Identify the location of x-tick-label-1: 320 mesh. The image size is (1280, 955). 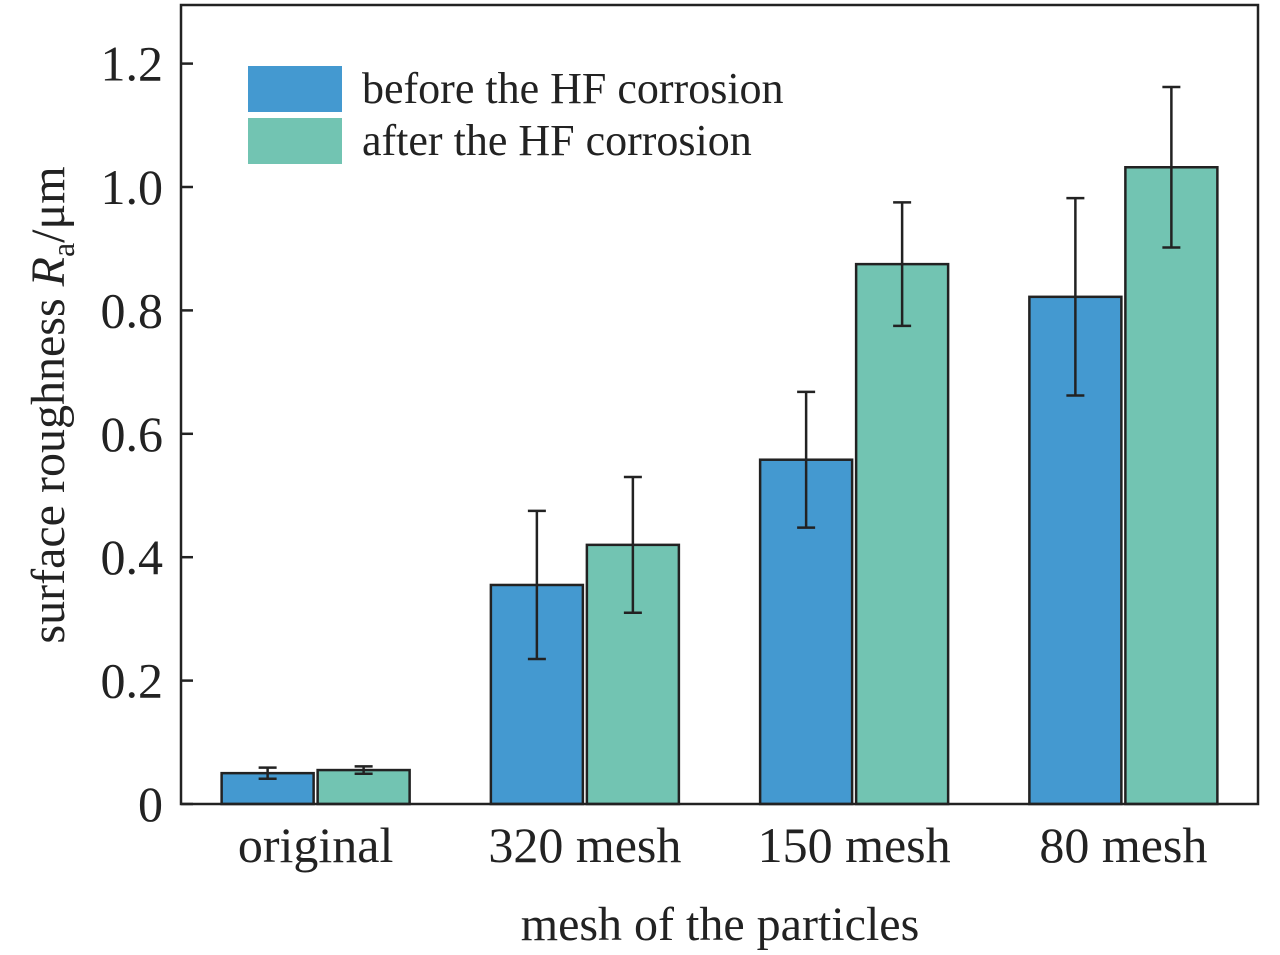
(584, 845).